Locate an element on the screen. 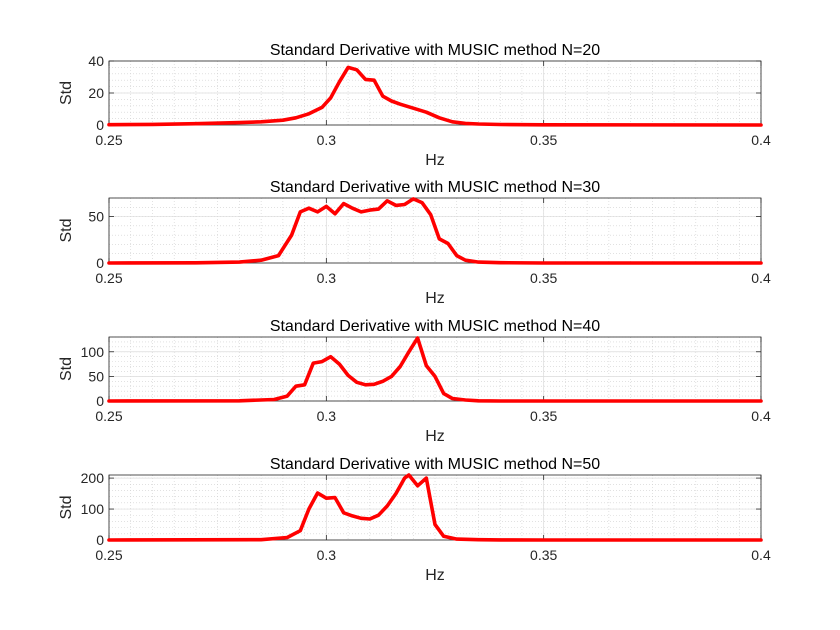 Image resolution: width=840 pixels, height=630 pixels. plot-area is located at coordinates (435, 369).